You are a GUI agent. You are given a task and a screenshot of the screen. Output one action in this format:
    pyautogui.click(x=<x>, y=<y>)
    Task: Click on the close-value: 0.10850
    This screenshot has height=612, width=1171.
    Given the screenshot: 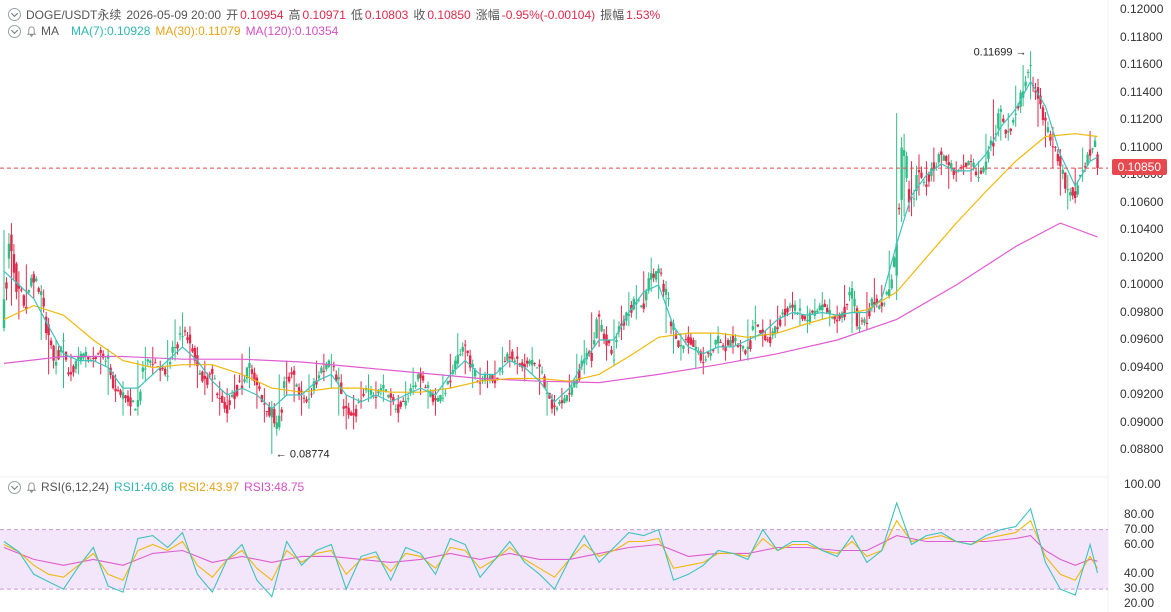 What is the action you would take?
    pyautogui.click(x=449, y=14)
    